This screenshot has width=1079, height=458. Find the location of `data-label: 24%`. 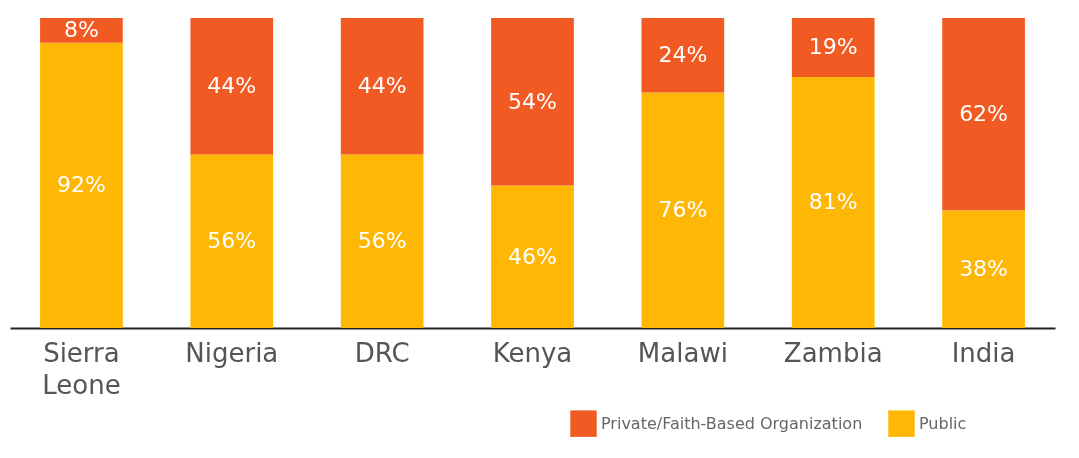

data-label: 24% is located at coordinates (683, 55).